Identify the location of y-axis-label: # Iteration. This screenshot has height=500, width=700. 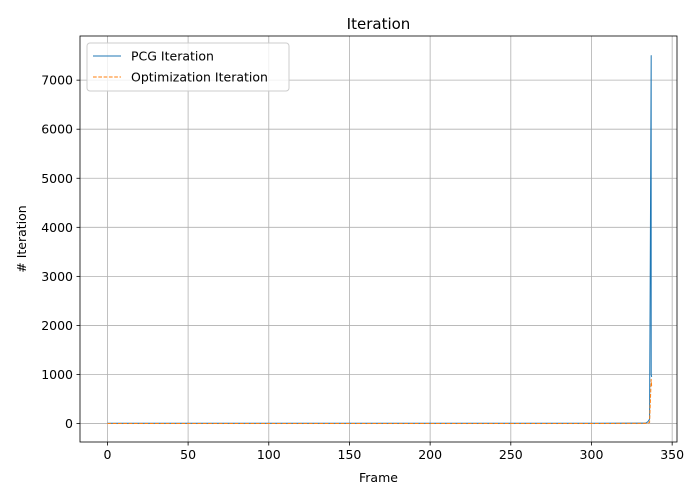
(21, 238).